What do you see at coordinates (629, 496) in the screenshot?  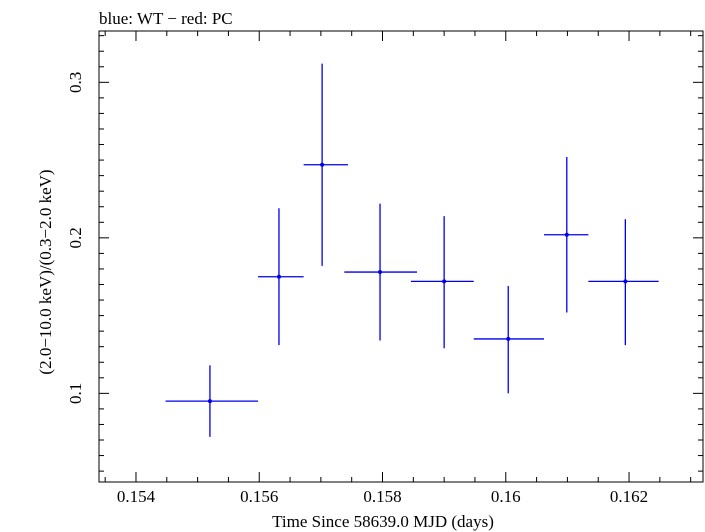 I see `x-tick-label: 0.162` at bounding box center [629, 496].